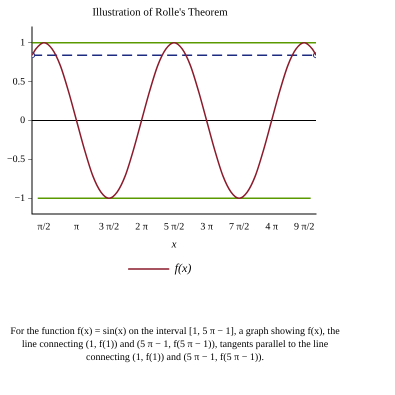  I want to click on y-tick-label: −1, so click(20, 198).